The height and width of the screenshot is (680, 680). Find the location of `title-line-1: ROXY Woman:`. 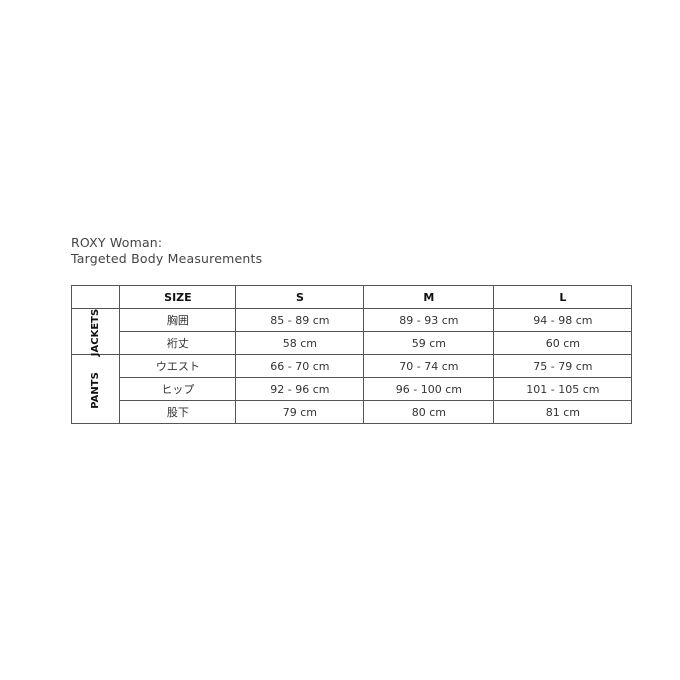

title-line-1: ROXY Woman: is located at coordinates (117, 242).